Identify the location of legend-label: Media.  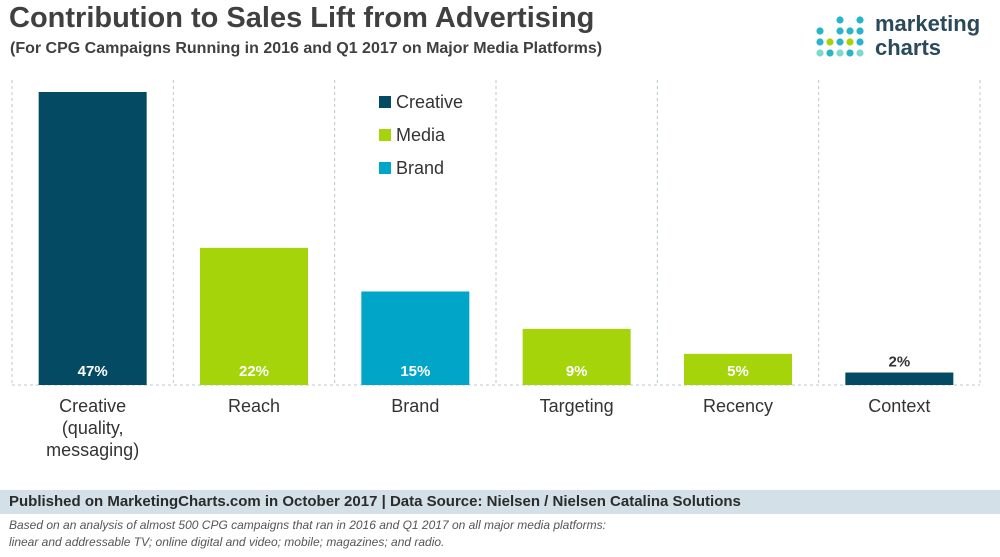
(421, 135).